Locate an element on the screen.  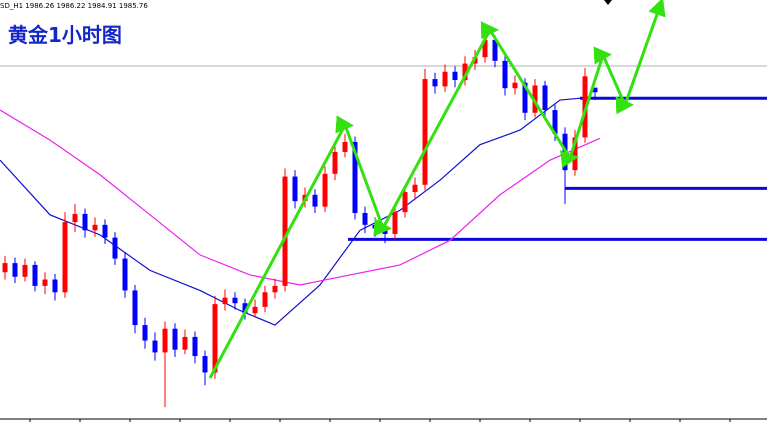
close-value: 1985.76 is located at coordinates (133, 6).